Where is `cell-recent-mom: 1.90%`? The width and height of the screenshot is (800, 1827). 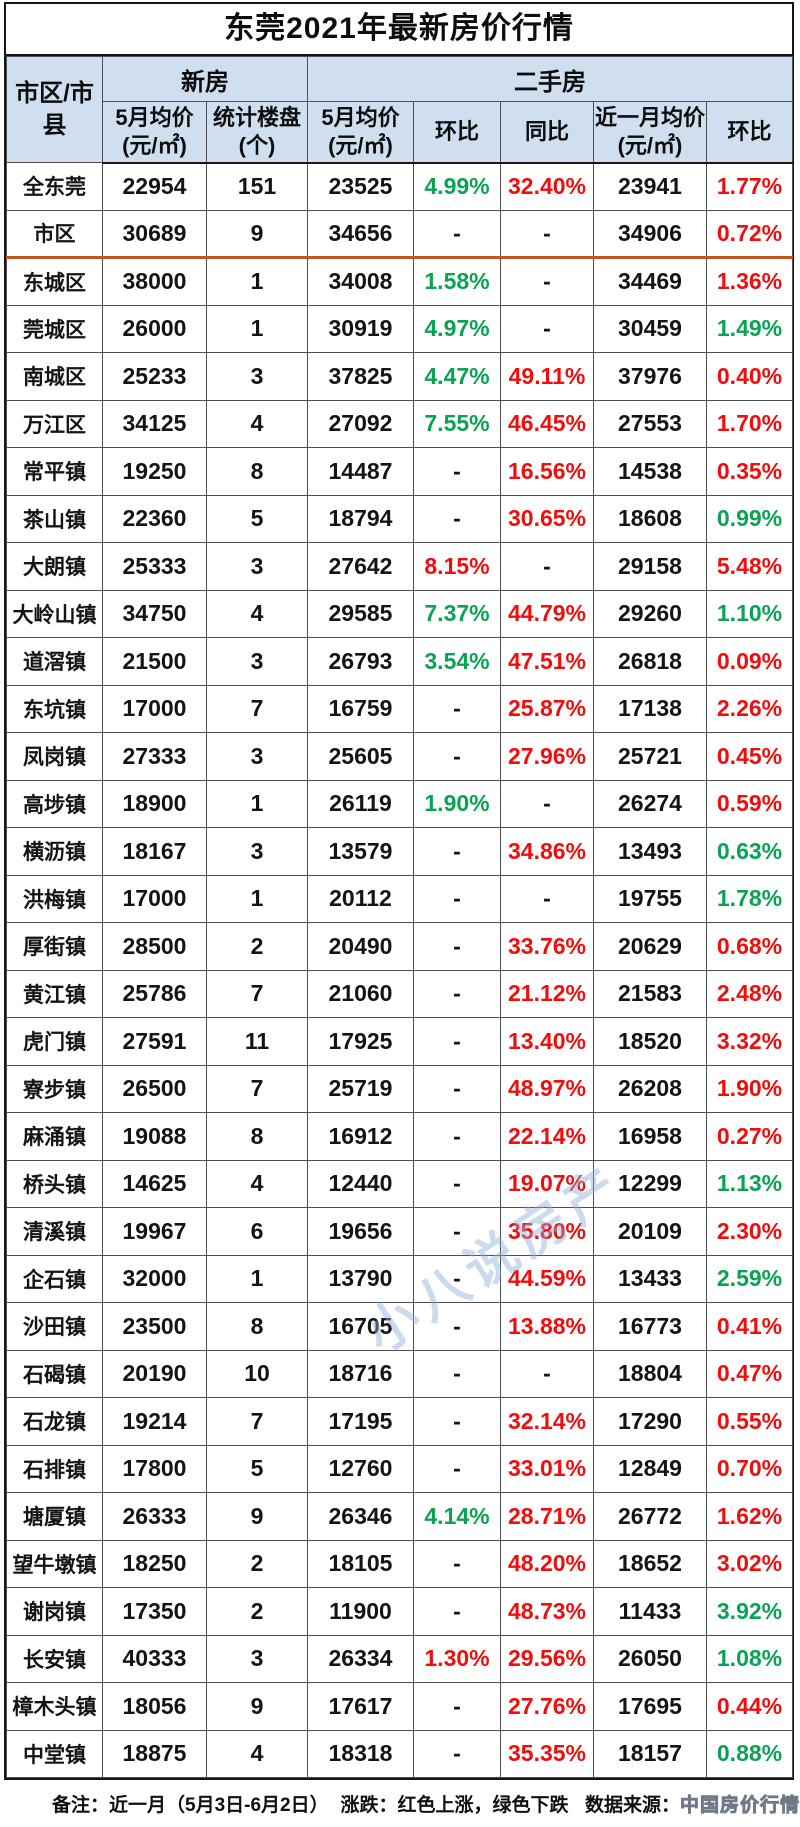 cell-recent-mom: 1.90% is located at coordinates (749, 1088).